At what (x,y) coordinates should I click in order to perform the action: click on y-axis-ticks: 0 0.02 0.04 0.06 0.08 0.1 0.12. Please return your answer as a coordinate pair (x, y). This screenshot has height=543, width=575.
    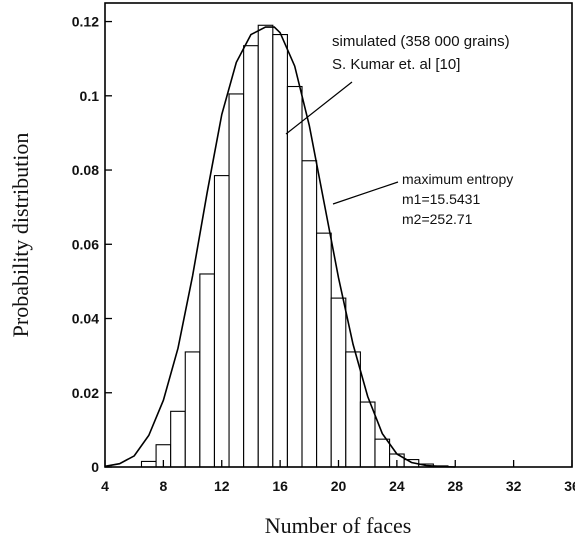
    Looking at the image, I should click on (92, 244).